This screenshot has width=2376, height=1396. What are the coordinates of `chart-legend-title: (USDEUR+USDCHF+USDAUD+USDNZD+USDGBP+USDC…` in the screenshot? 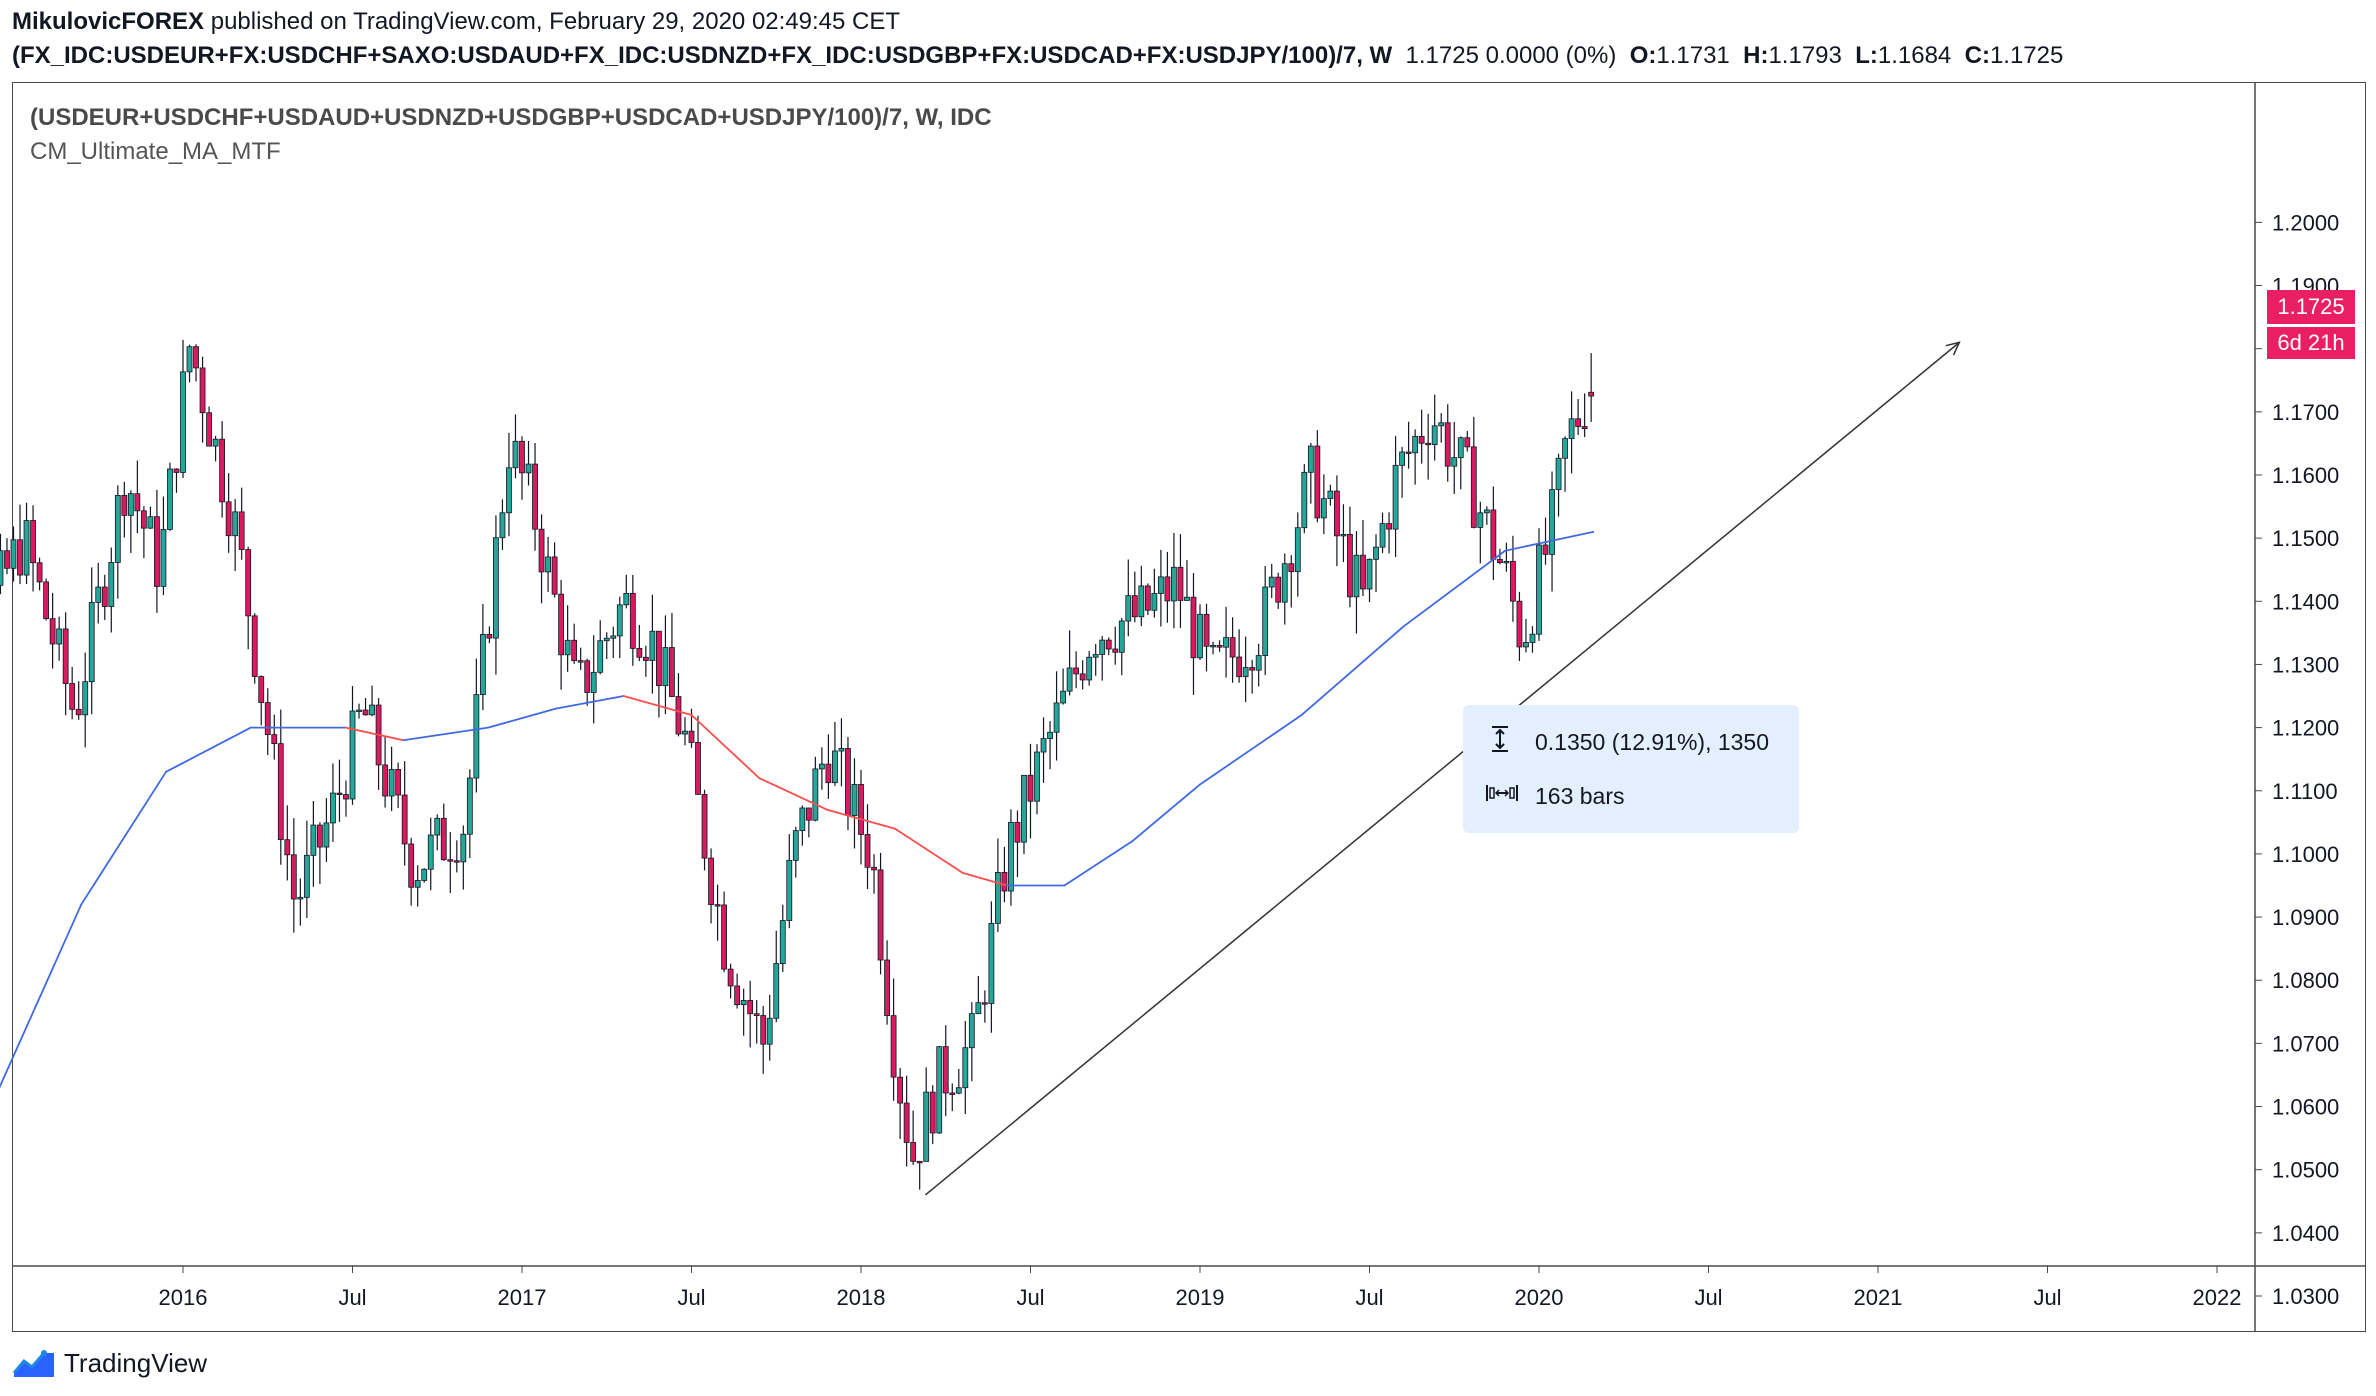 It's located at (511, 117).